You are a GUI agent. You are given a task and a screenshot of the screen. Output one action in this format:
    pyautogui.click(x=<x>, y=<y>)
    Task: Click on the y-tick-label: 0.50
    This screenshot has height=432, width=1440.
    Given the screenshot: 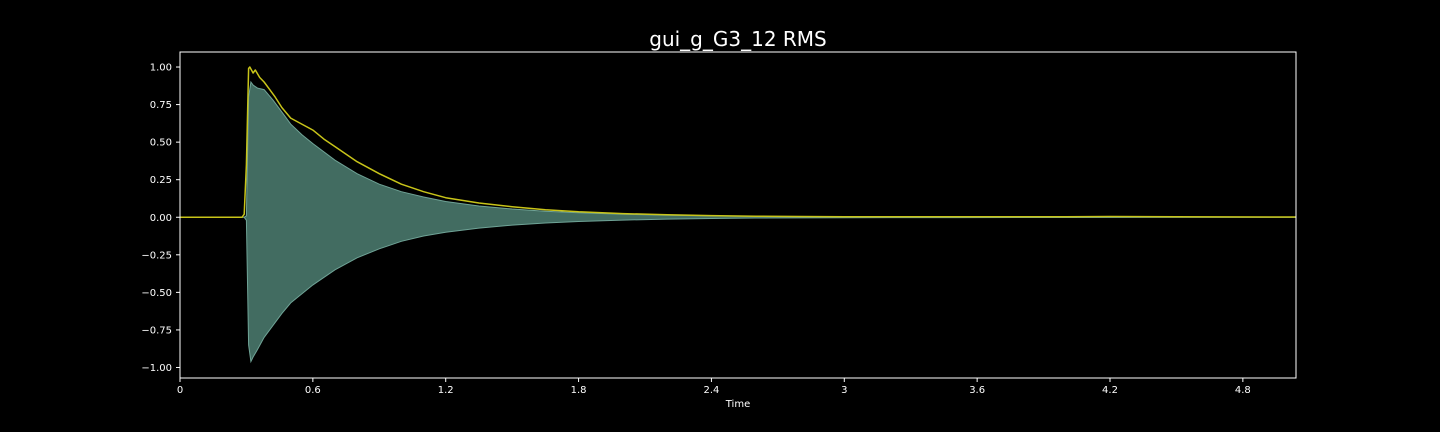 What is the action you would take?
    pyautogui.click(x=161, y=143)
    